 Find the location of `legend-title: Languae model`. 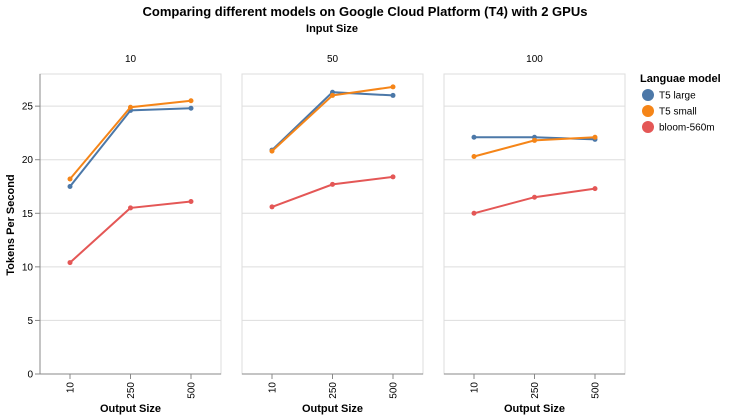

legend-title: Languae model is located at coordinates (680, 79).